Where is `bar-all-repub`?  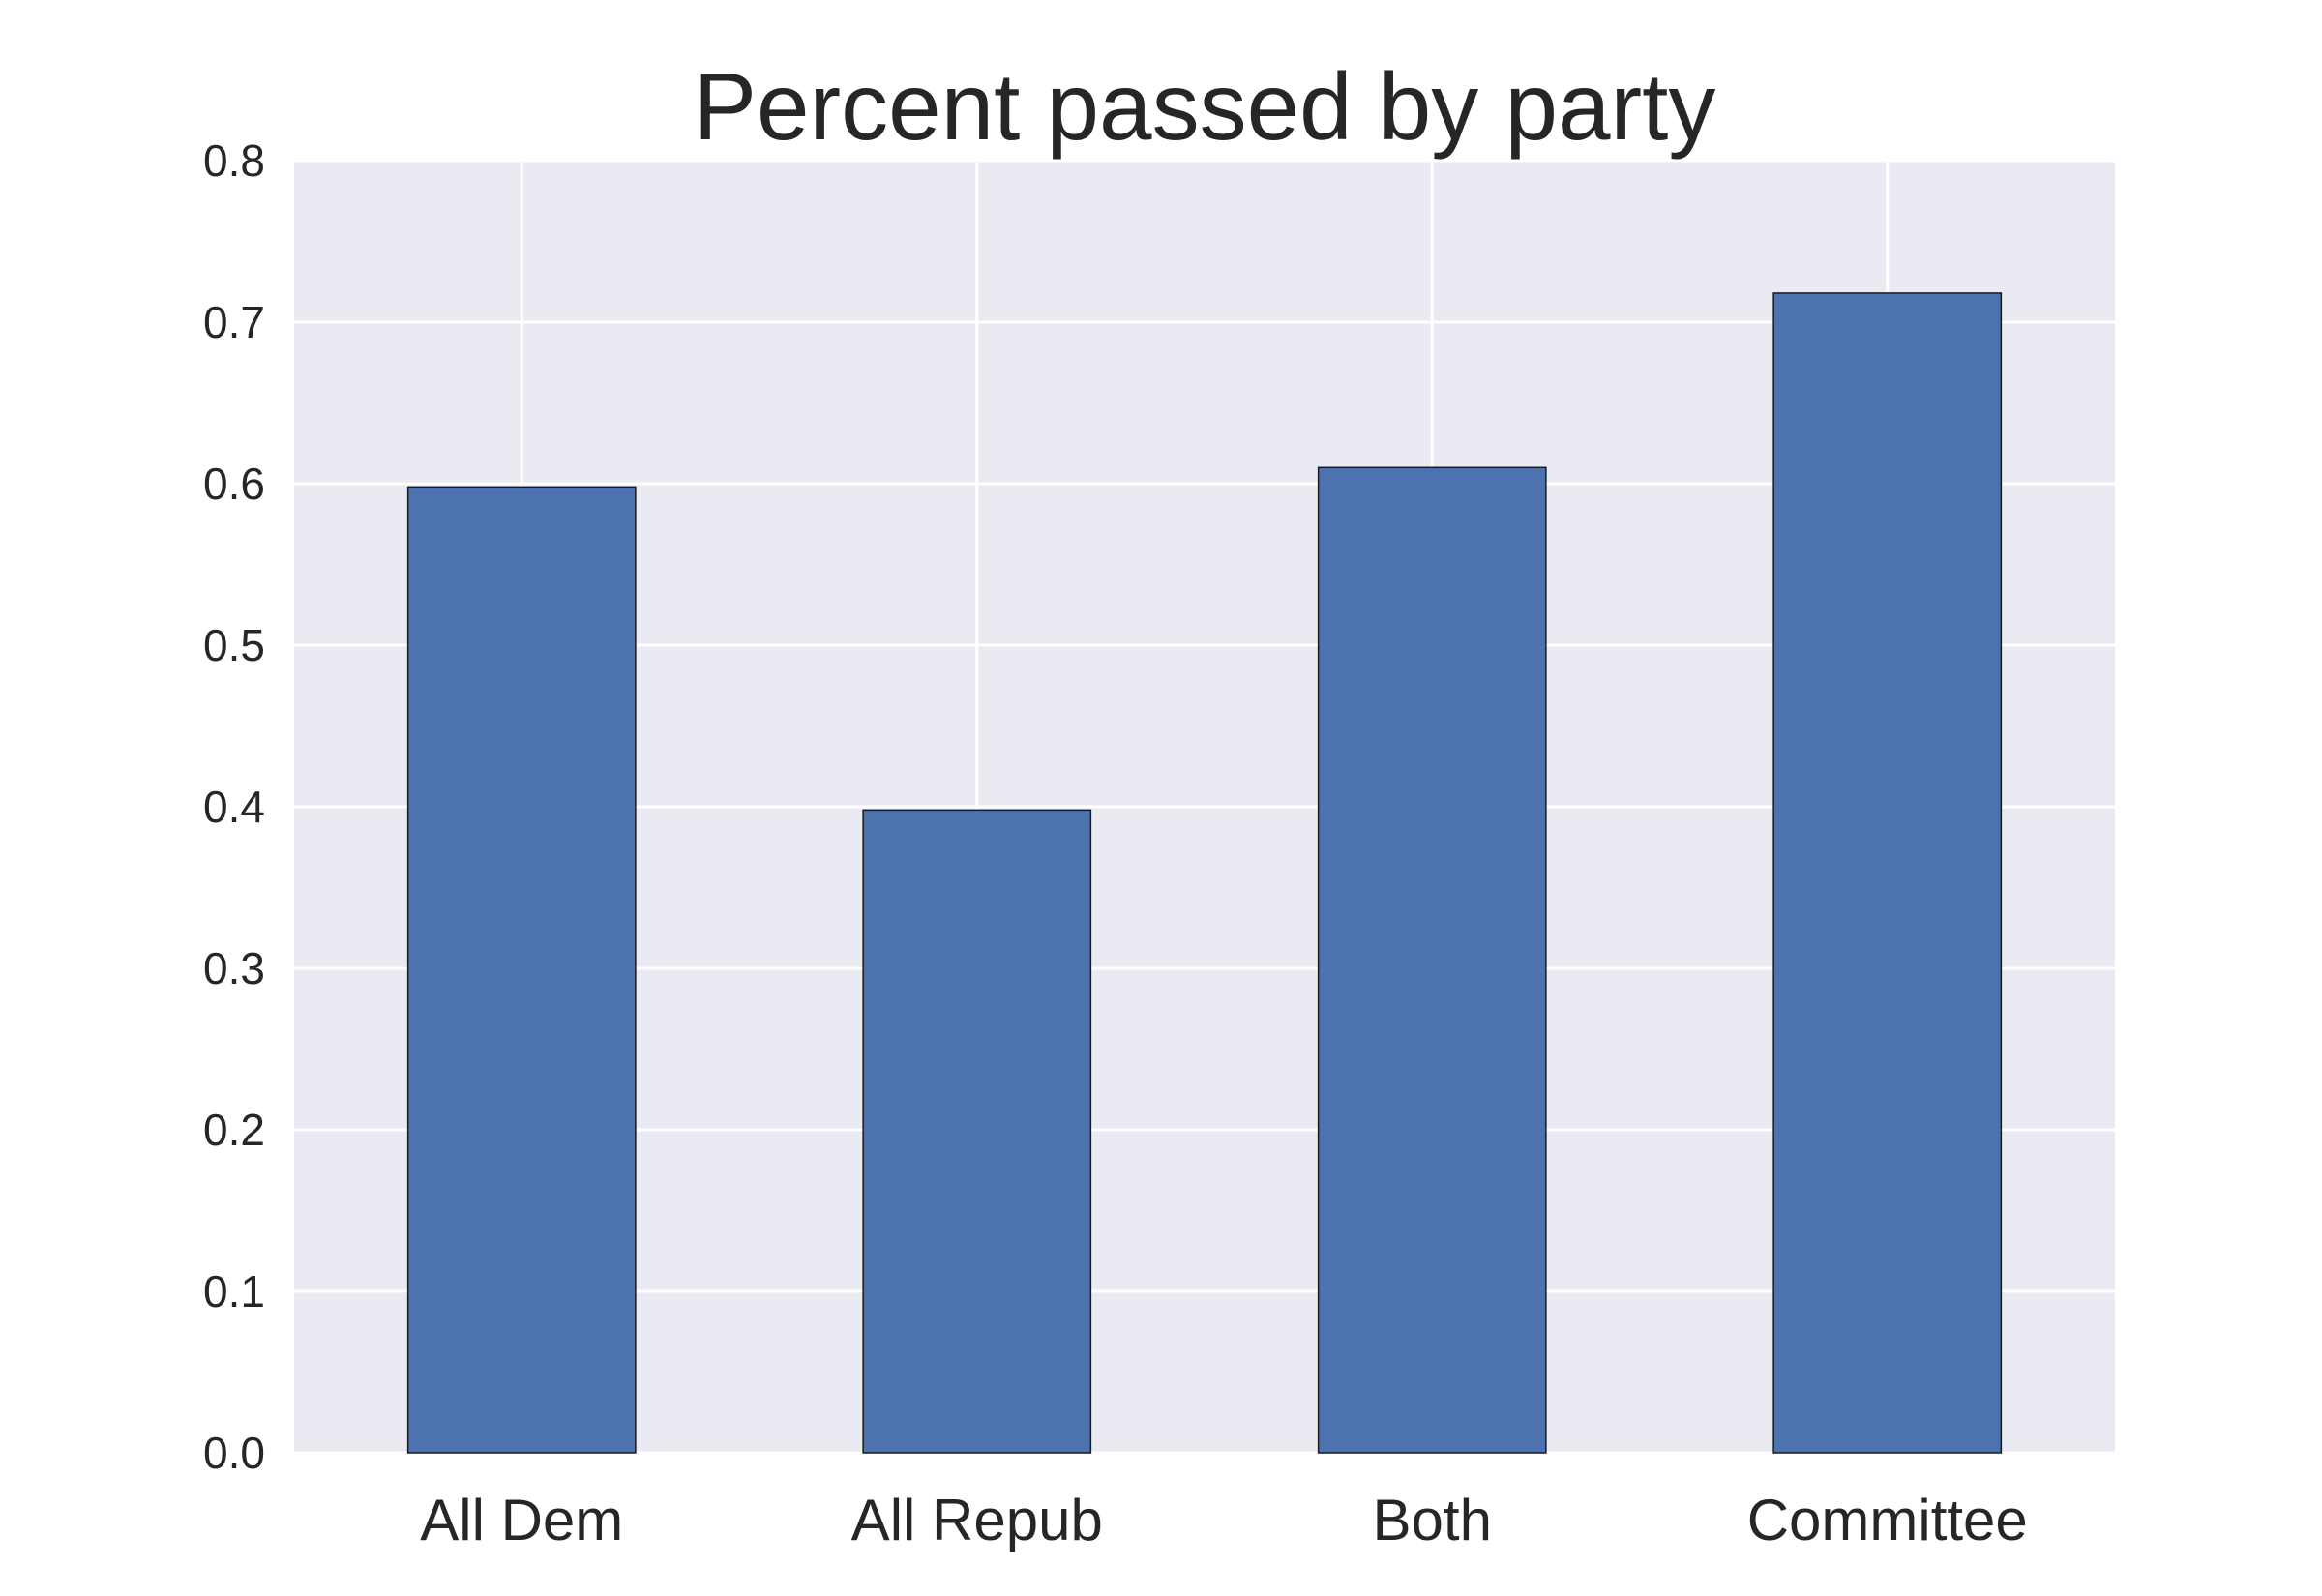
bar-all-repub is located at coordinates (976, 1131).